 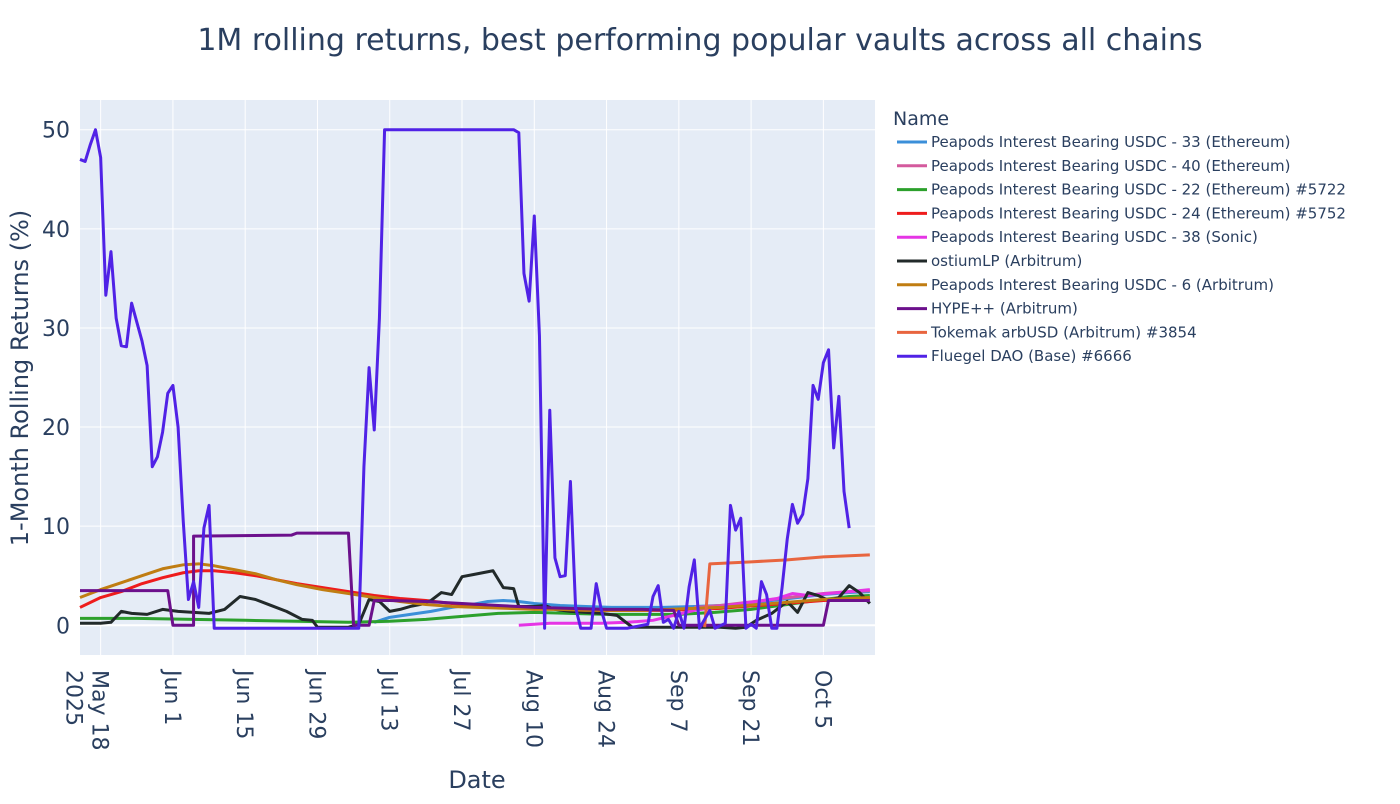 I want to click on x-tick-label: Sep 21, so click(x=749, y=708).